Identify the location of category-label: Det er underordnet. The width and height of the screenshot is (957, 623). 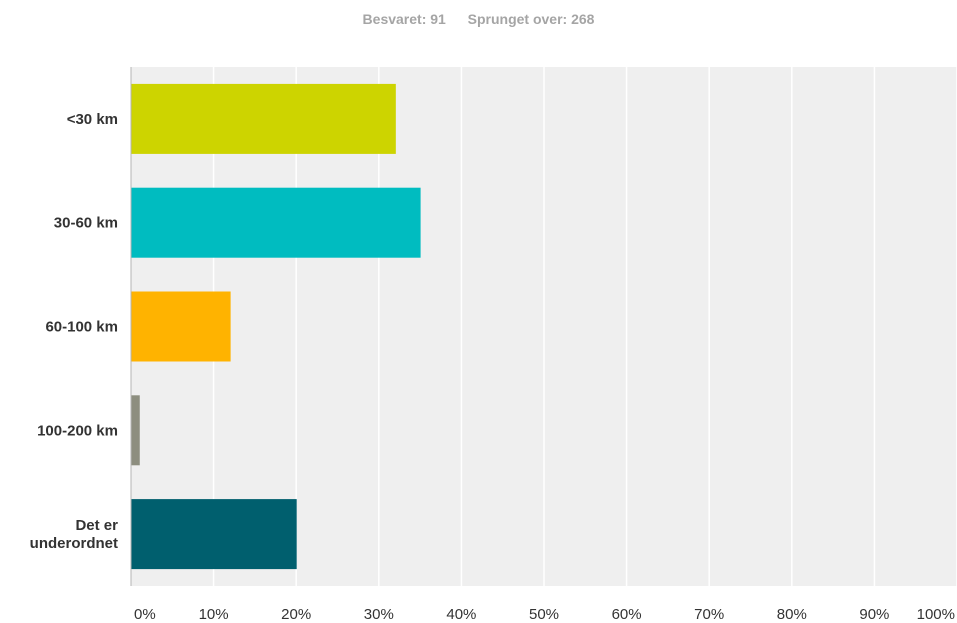
(74, 534).